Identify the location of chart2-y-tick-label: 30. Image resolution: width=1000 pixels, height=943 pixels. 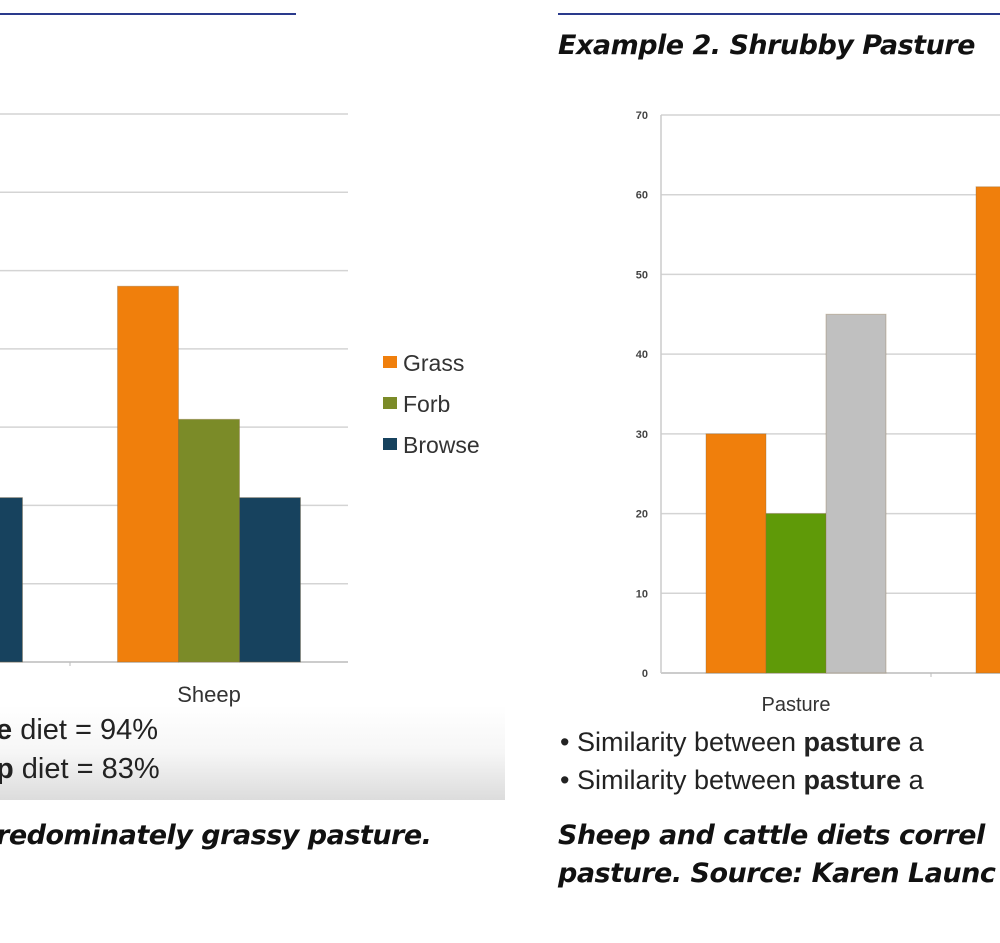
(642, 435).